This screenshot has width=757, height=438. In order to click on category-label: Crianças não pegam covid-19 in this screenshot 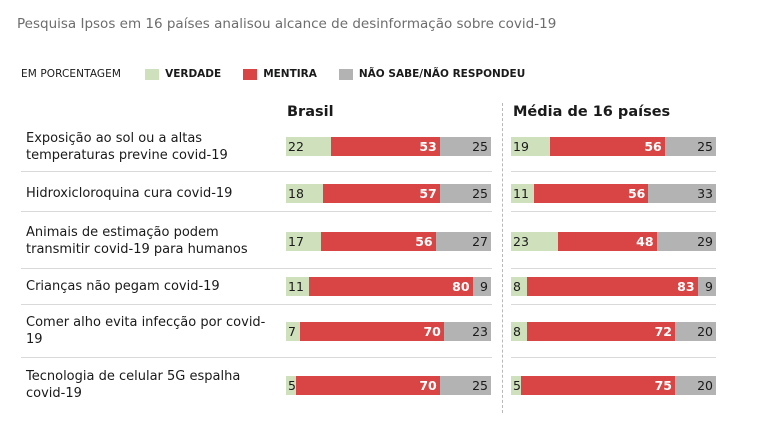, I will do `click(123, 286)`.